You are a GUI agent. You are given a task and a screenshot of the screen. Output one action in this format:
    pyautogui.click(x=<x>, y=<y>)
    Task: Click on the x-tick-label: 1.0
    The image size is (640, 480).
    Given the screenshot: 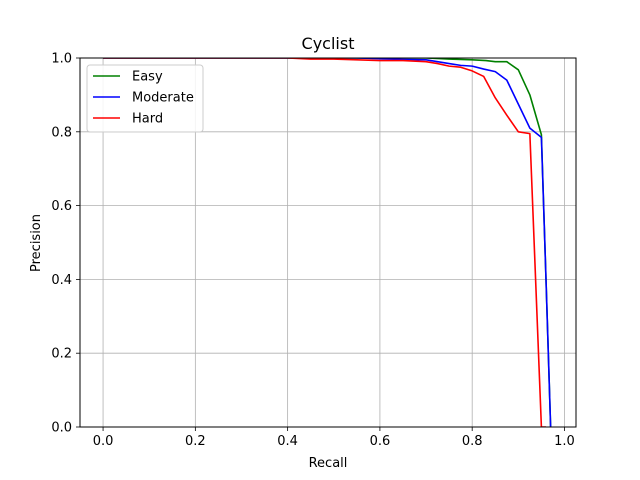 What is the action you would take?
    pyautogui.click(x=564, y=441)
    